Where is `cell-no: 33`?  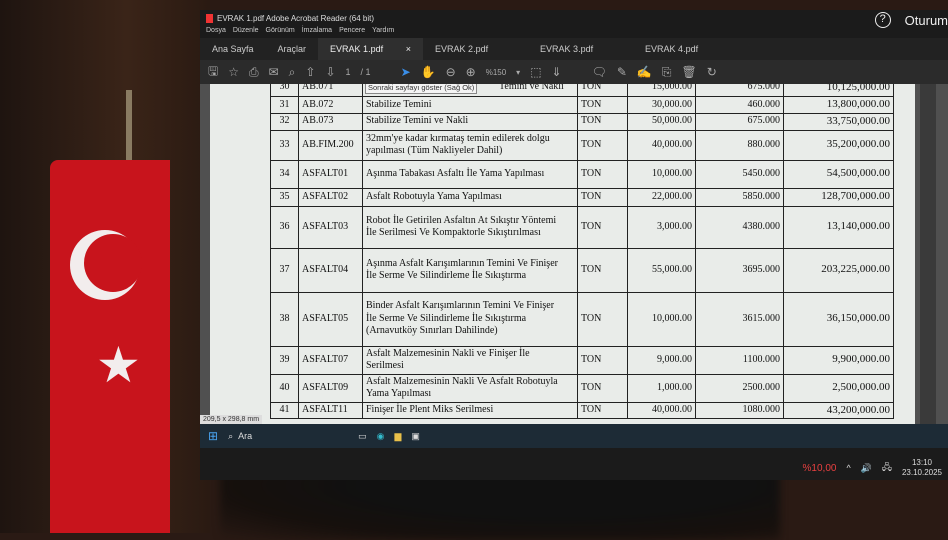 cell-no: 33 is located at coordinates (284, 145).